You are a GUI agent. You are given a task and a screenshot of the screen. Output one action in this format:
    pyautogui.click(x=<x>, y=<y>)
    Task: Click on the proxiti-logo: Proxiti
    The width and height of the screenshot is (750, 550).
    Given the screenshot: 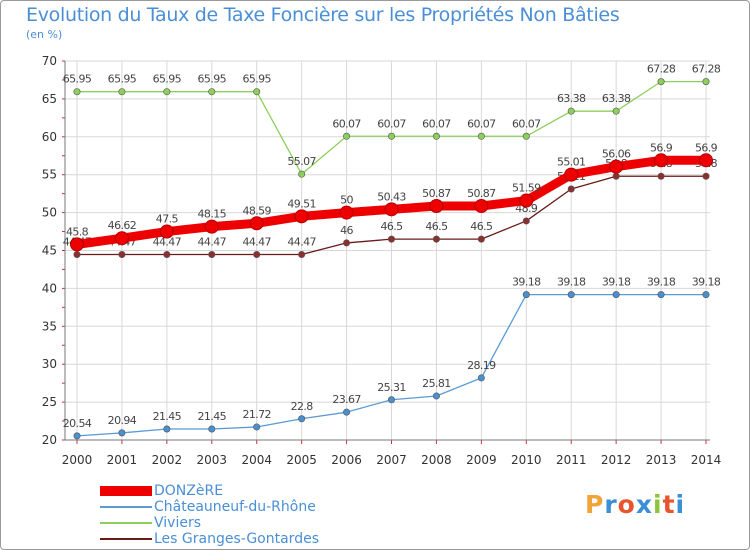 What is the action you would take?
    pyautogui.click(x=635, y=504)
    